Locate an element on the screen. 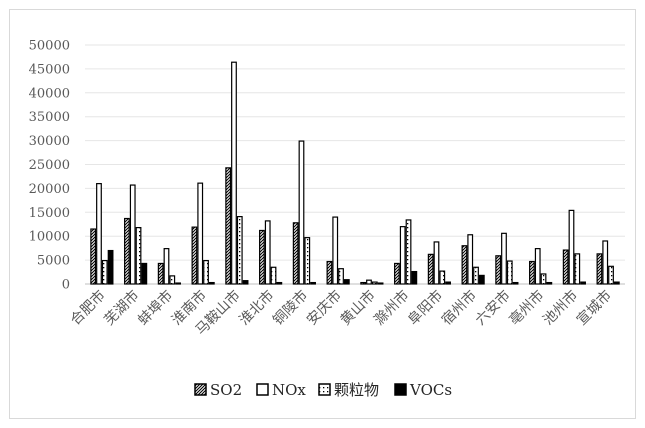 The image size is (645, 428). y-tick-label: 50000 is located at coordinates (49, 46).